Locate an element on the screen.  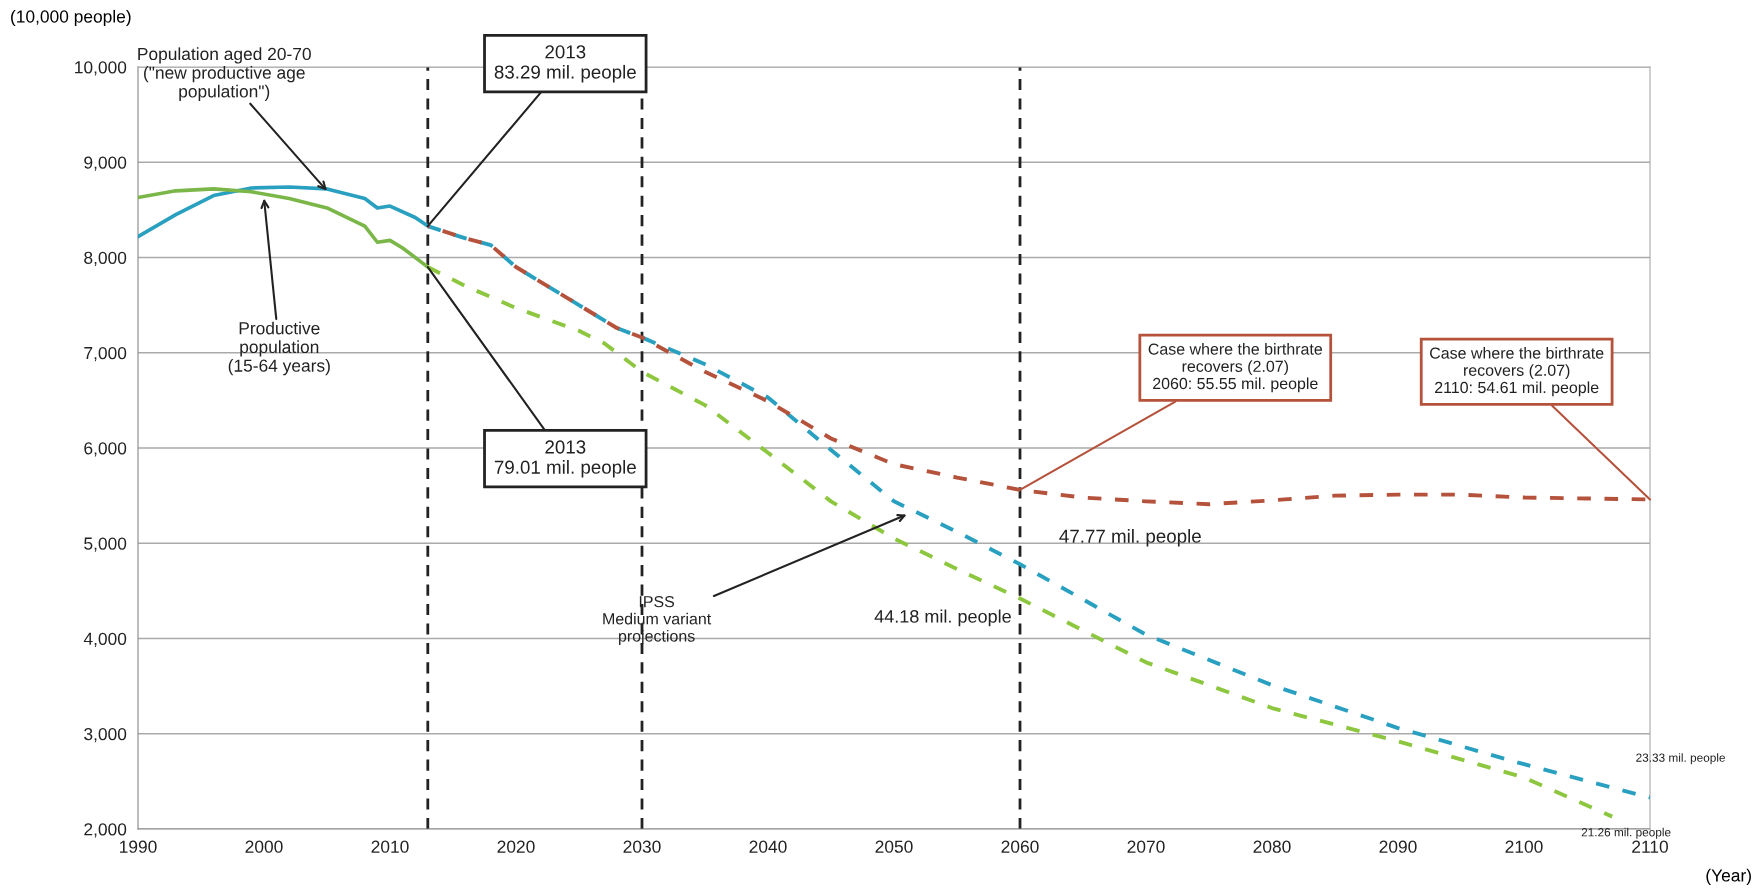
x-tick-label: 2110 is located at coordinates (1650, 846).